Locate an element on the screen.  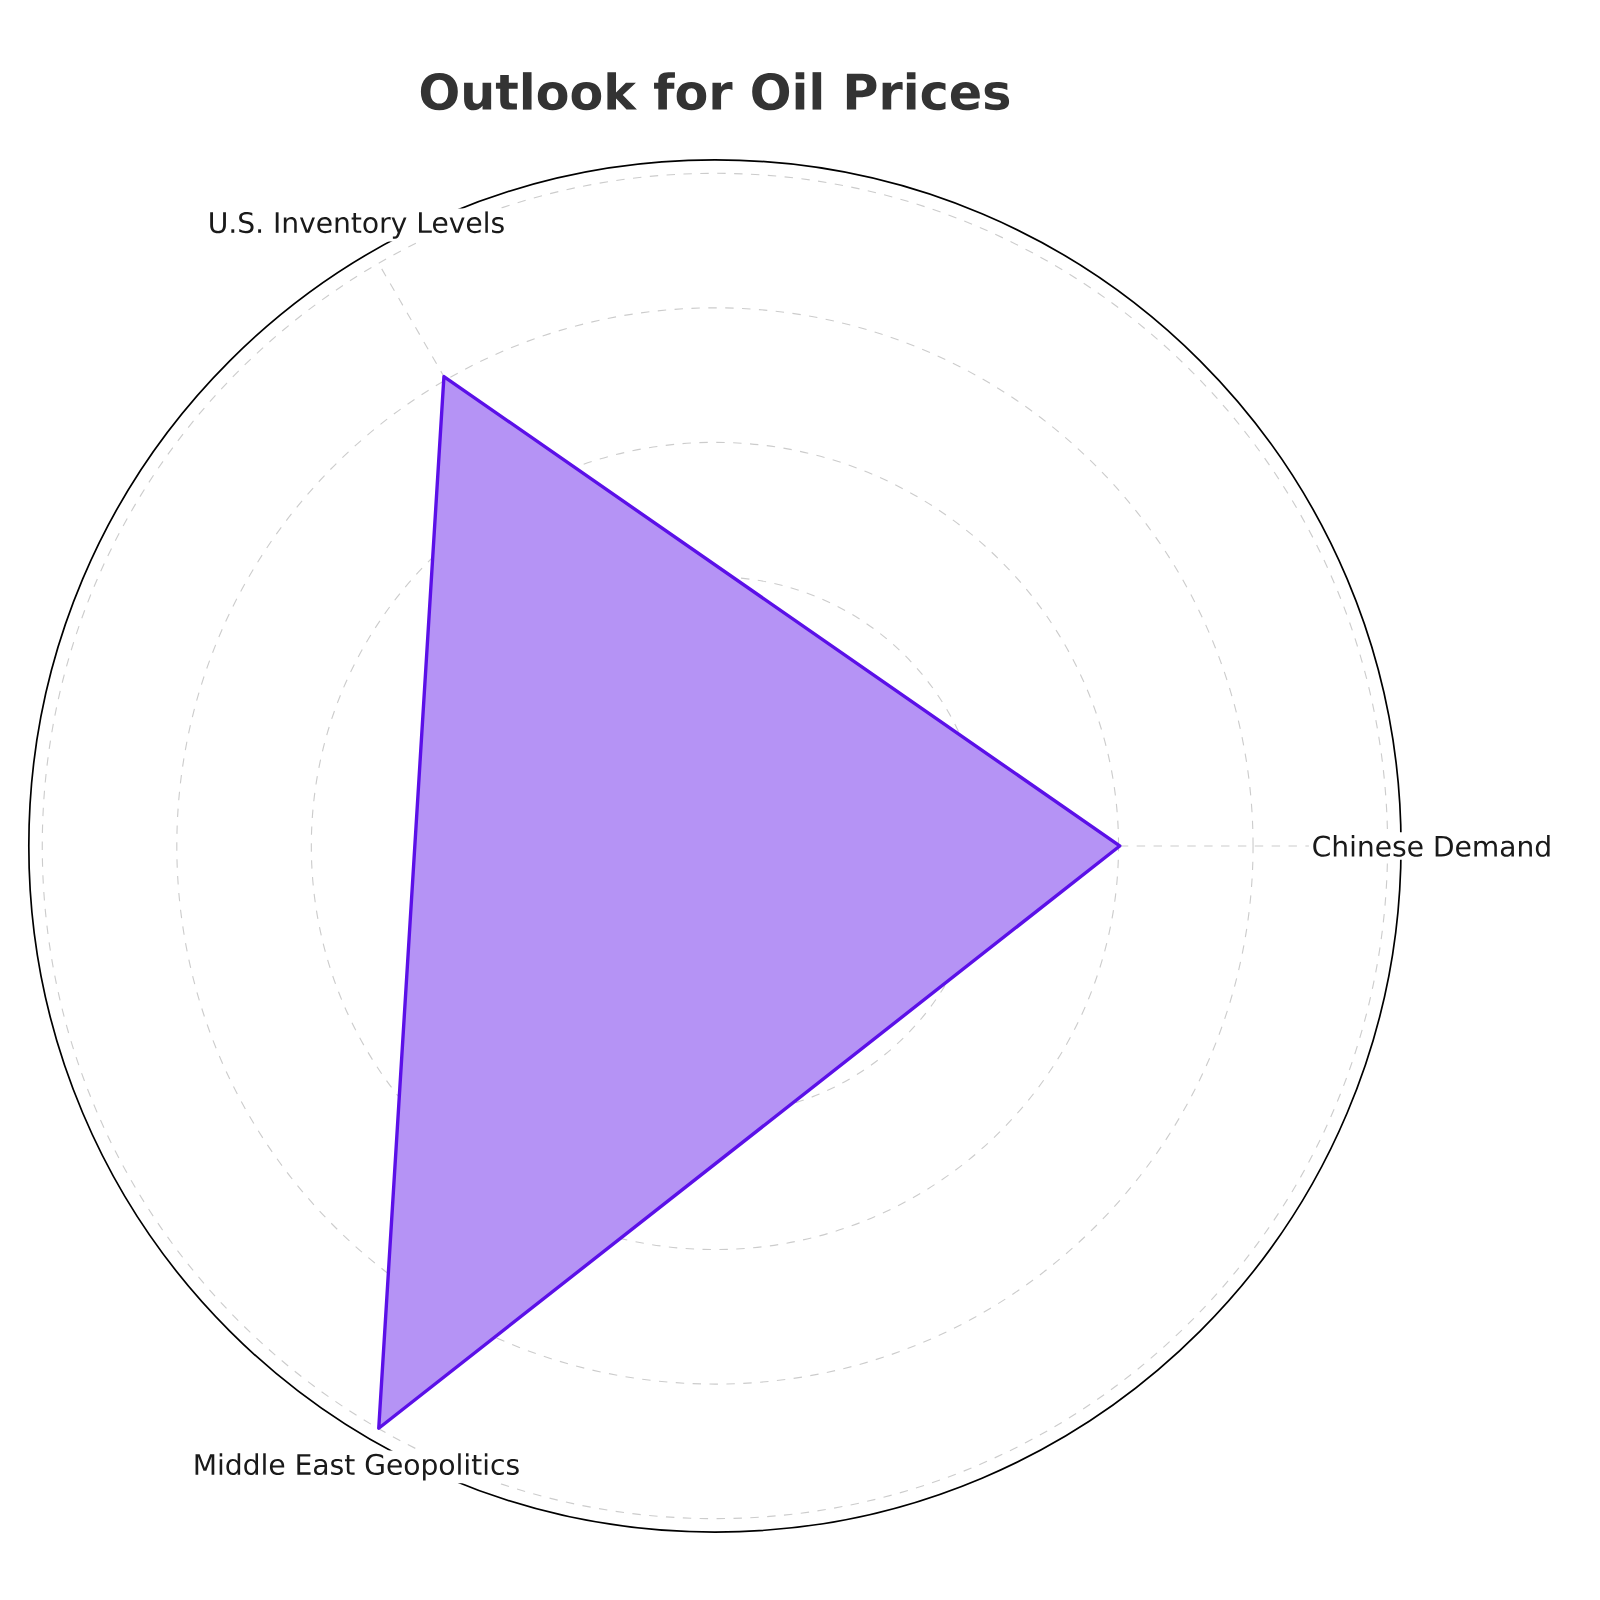
spoke-label: Middle East Geopolitics is located at coordinates (357, 1467).